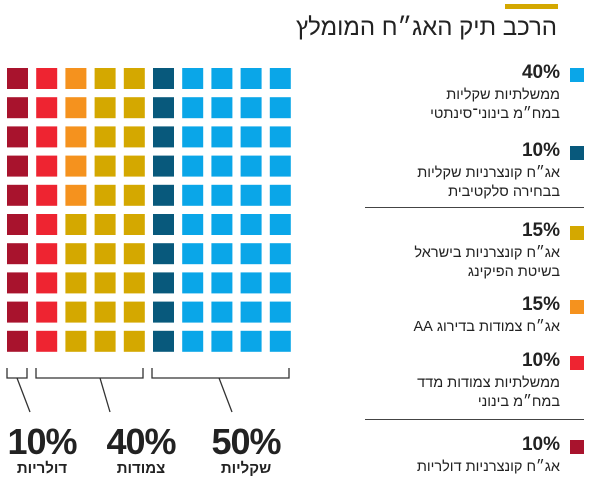 This screenshot has height=492, width=590. What do you see at coordinates (531, 6) in the screenshot?
I see `title-accent-bar` at bounding box center [531, 6].